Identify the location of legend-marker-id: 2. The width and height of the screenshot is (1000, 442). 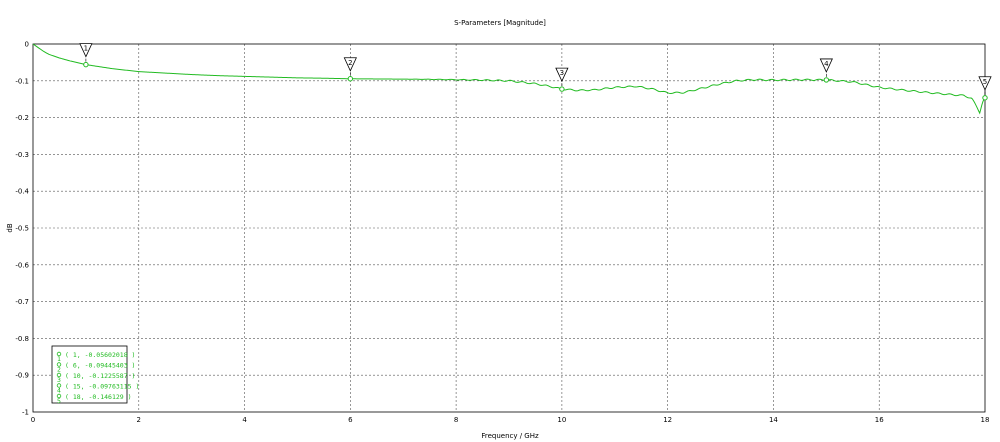
(59, 370).